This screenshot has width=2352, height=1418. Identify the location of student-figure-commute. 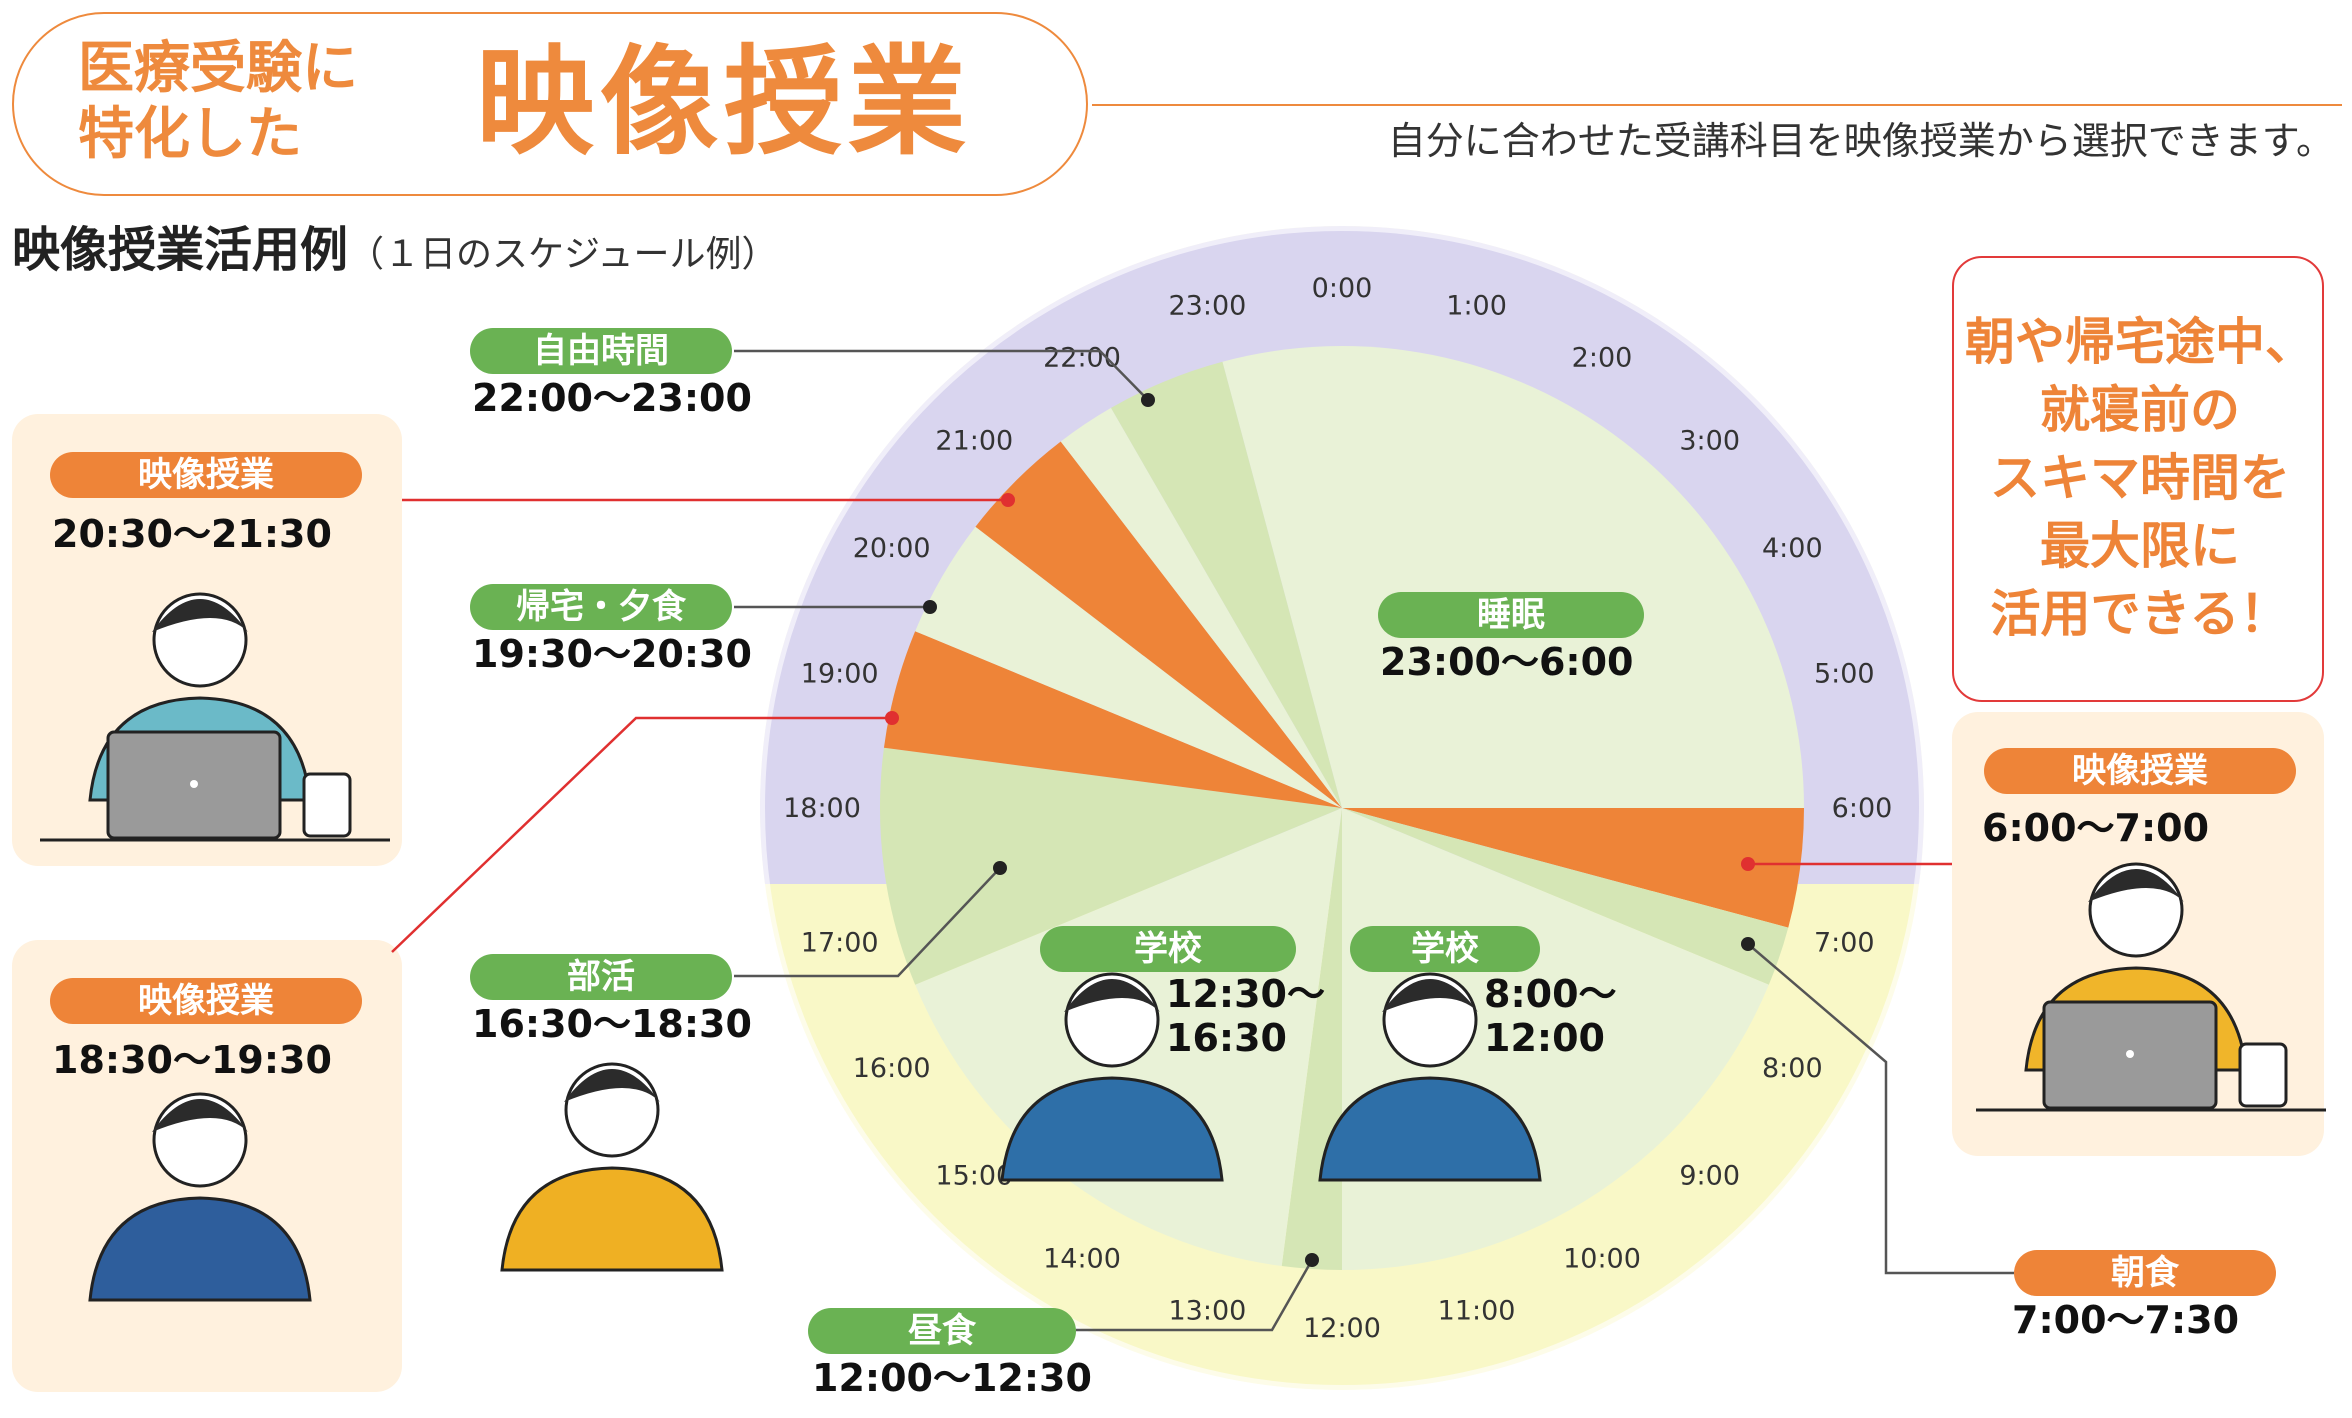
(200, 1197).